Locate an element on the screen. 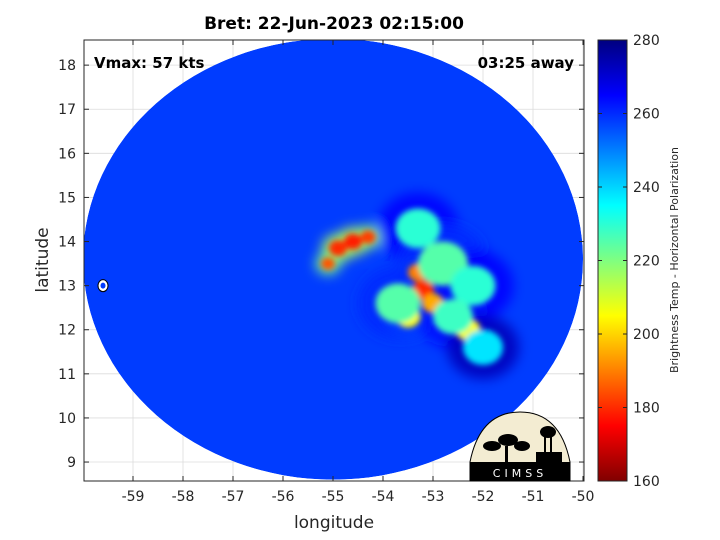 The image size is (720, 540). y-tick-label: 15 is located at coordinates (67, 198).